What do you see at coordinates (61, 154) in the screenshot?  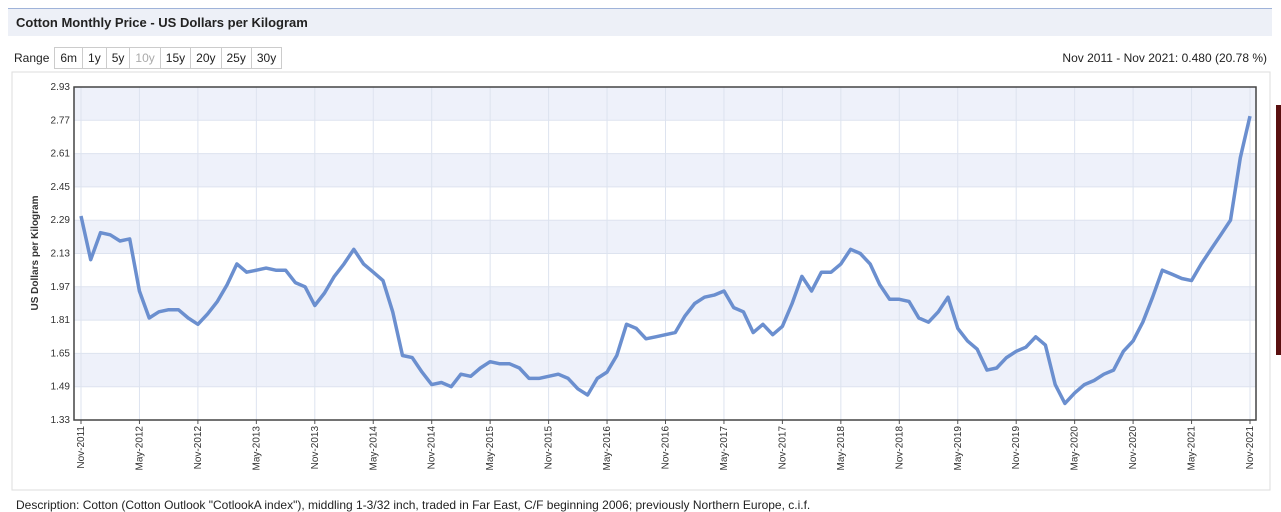 I see `y-tick-label: 2.61` at bounding box center [61, 154].